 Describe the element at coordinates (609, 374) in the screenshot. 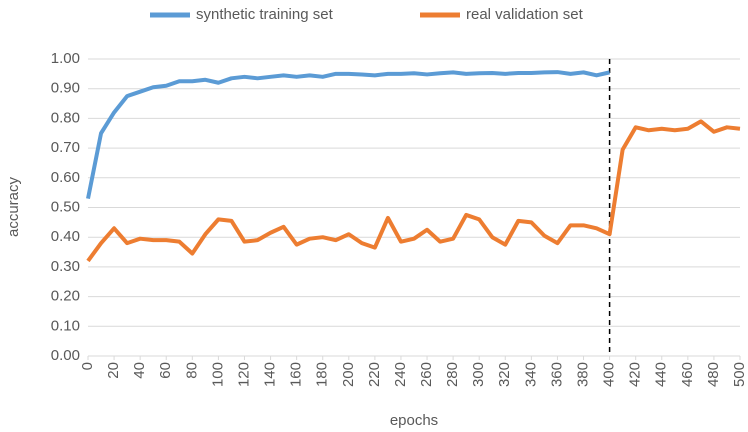

I see `x-tick-label: 400` at that location.